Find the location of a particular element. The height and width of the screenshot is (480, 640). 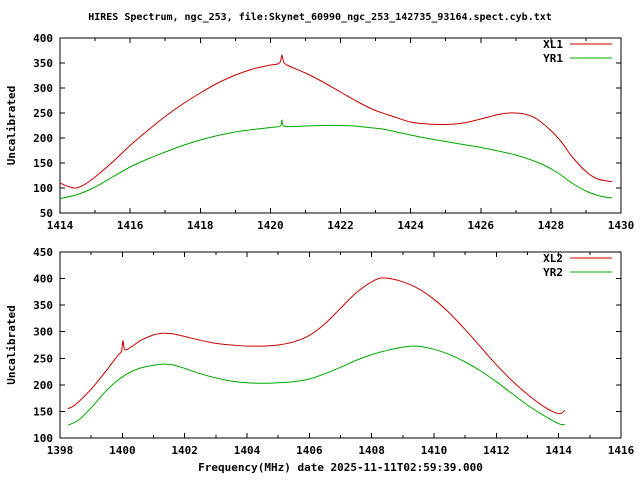

x-tick-label: 1406 is located at coordinates (309, 450).